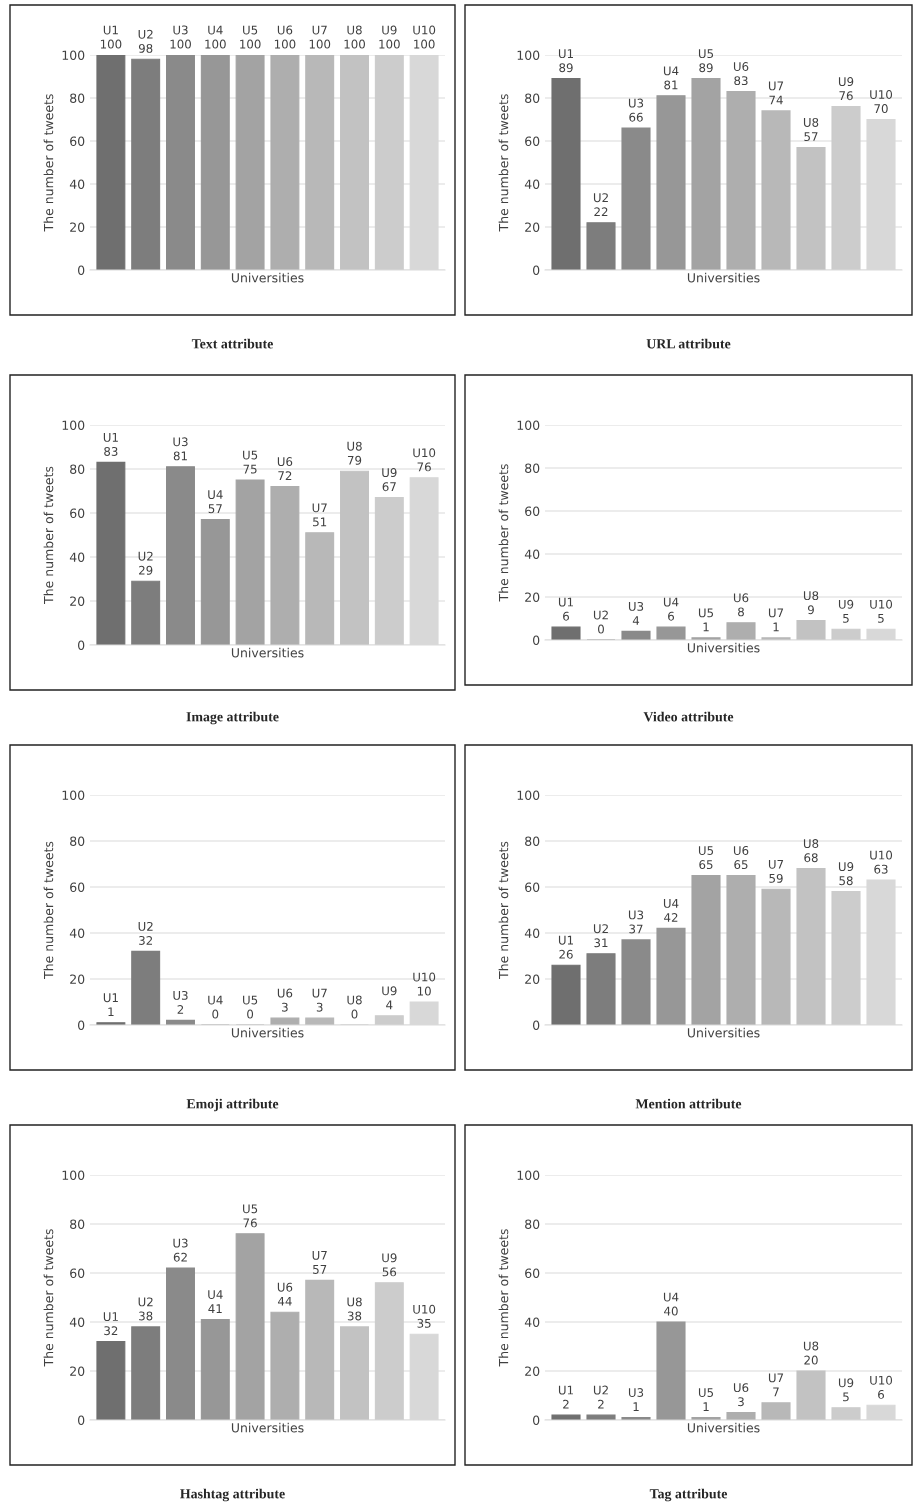  What do you see at coordinates (146, 570) in the screenshot?
I see `data-label: 29` at bounding box center [146, 570].